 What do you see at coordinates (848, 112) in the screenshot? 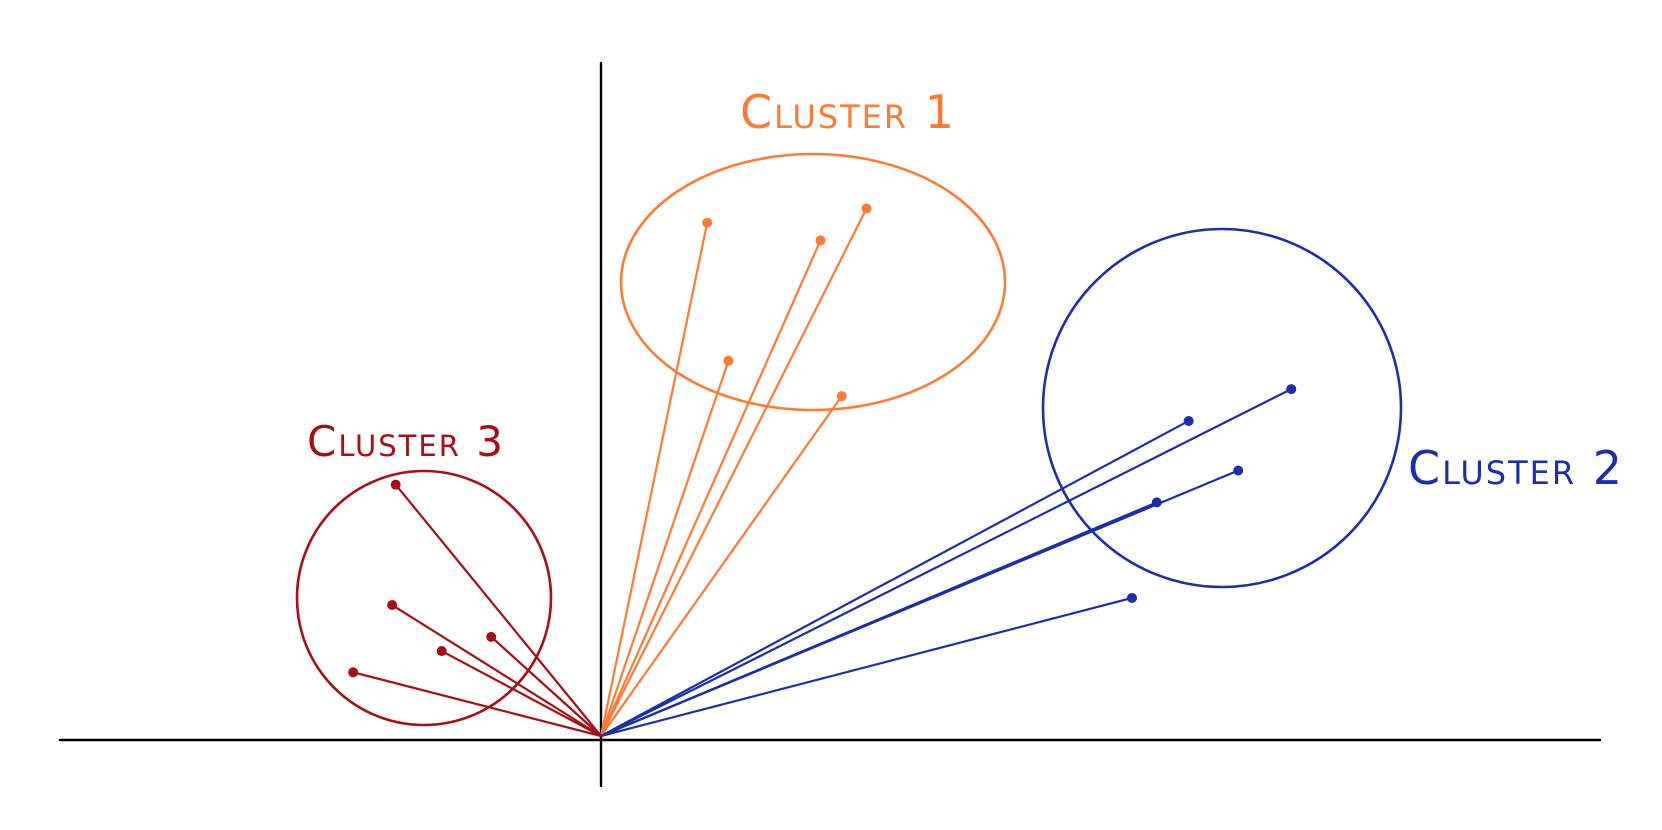
I see `cluster-1-label: Cluster 1` at bounding box center [848, 112].